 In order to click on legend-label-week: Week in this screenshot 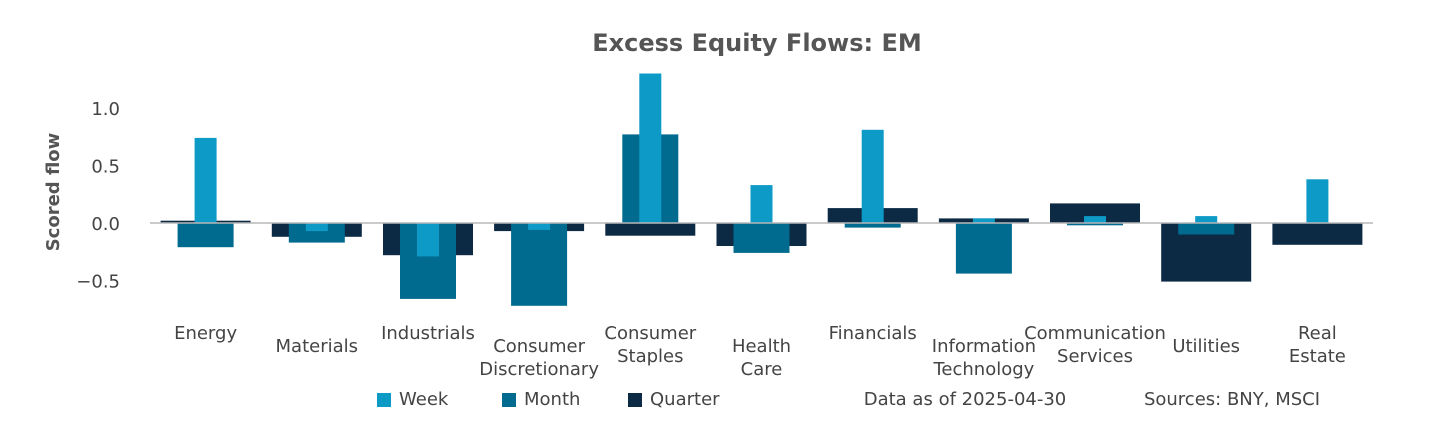, I will do `click(424, 399)`.